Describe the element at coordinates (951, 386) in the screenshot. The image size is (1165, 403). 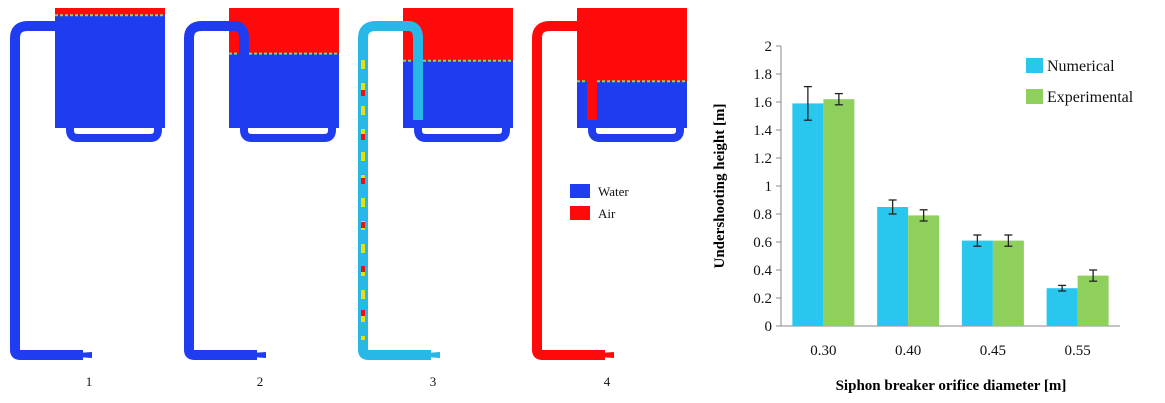
I see `x-axis-title: Siphon breaker orifice diameter [m]` at that location.